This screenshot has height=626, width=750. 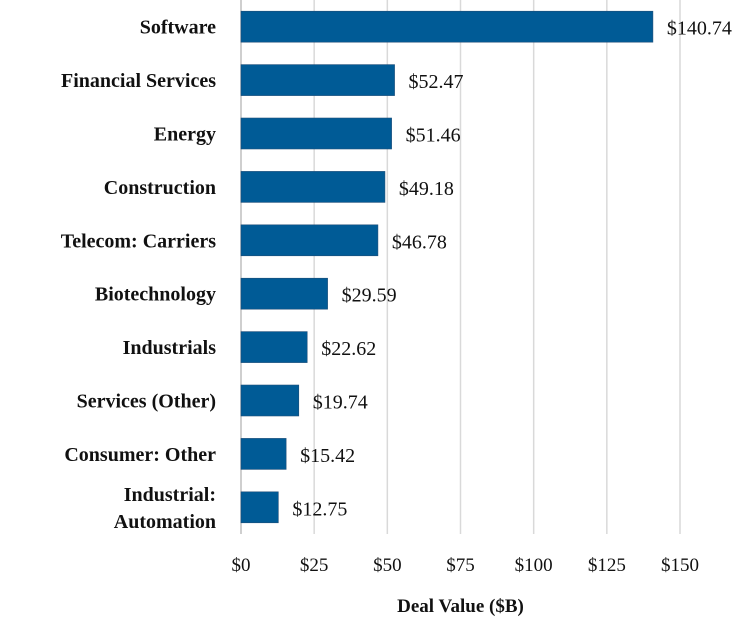 What do you see at coordinates (348, 349) in the screenshot?
I see `data-label: $22.62` at bounding box center [348, 349].